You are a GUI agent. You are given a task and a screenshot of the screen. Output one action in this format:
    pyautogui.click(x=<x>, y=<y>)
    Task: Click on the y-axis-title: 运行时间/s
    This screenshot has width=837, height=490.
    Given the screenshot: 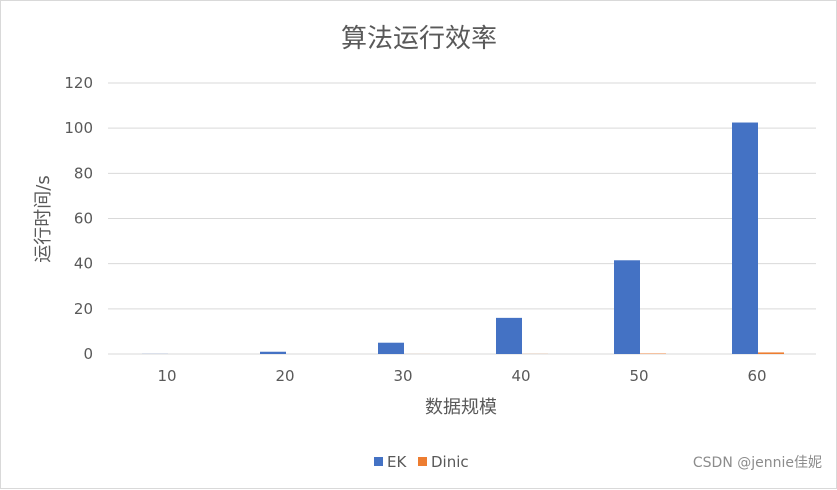 What is the action you would take?
    pyautogui.click(x=43, y=218)
    